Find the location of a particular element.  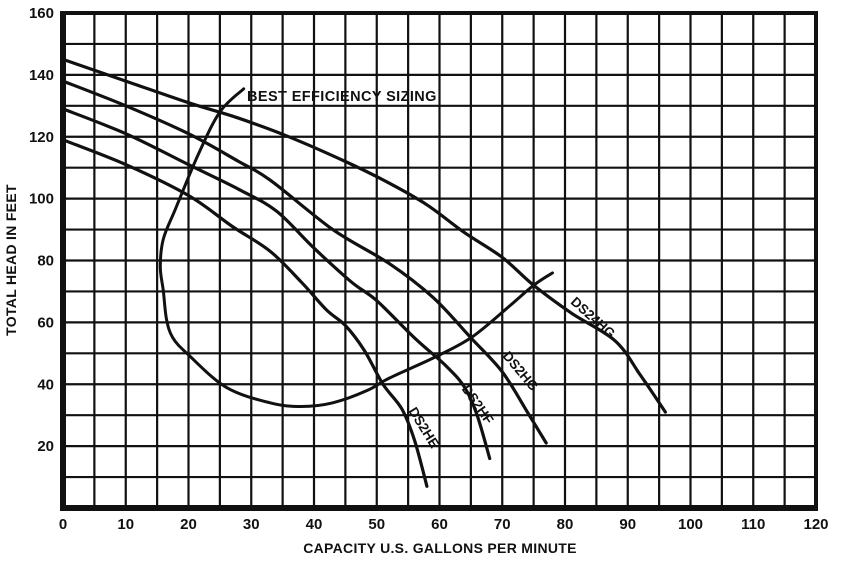

x-tick-label-80: 80 is located at coordinates (565, 524).